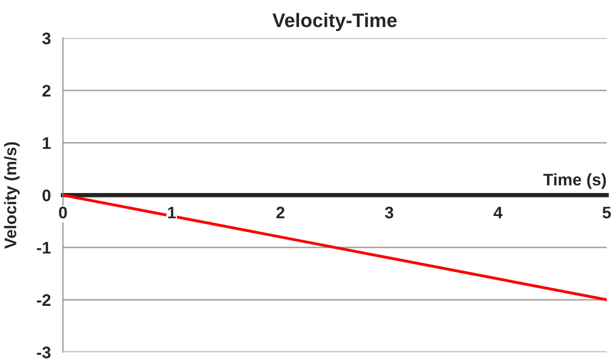 The width and height of the screenshot is (611, 363). I want to click on y-tick-label: 2, so click(46, 90).